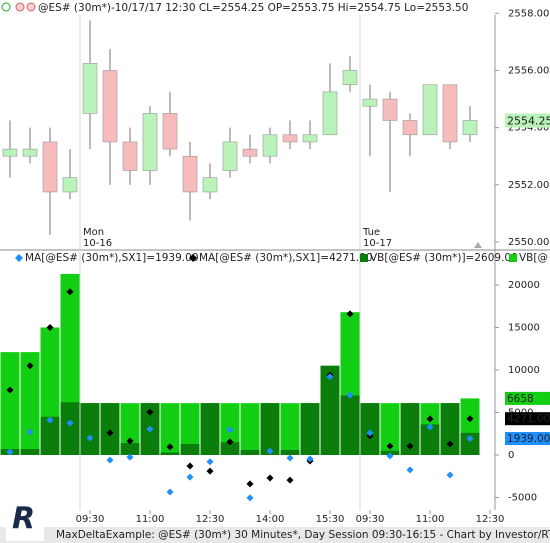 This screenshot has height=543, width=550. I want to click on y-tick-label: 0, so click(511, 455).